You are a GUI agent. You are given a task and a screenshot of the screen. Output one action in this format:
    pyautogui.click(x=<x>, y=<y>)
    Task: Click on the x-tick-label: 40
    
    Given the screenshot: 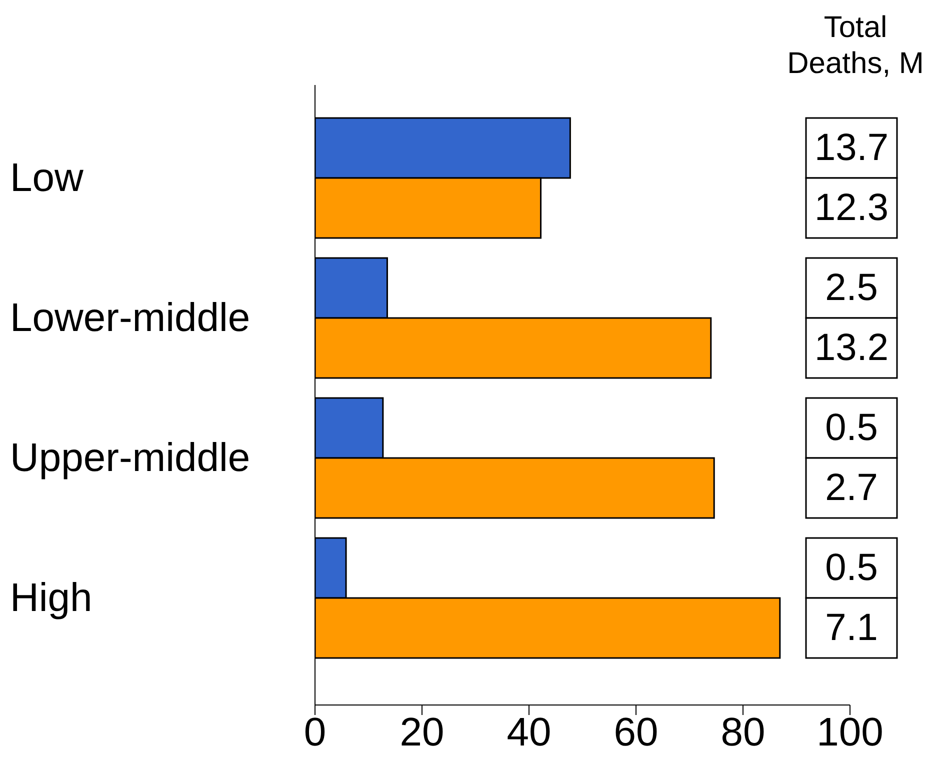 What is the action you would take?
    pyautogui.click(x=529, y=732)
    